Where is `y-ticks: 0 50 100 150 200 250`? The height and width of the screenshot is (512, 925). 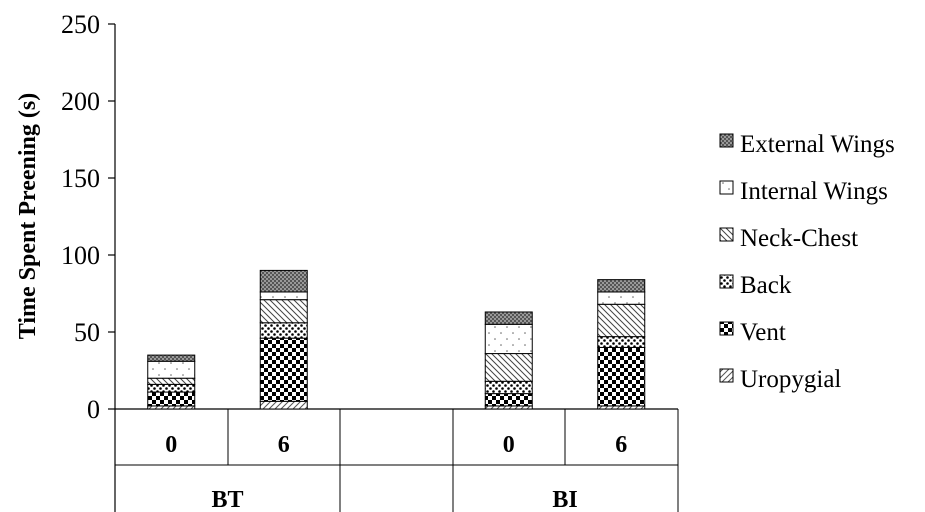 y-ticks: 0 50 100 150 200 250 is located at coordinates (88, 217).